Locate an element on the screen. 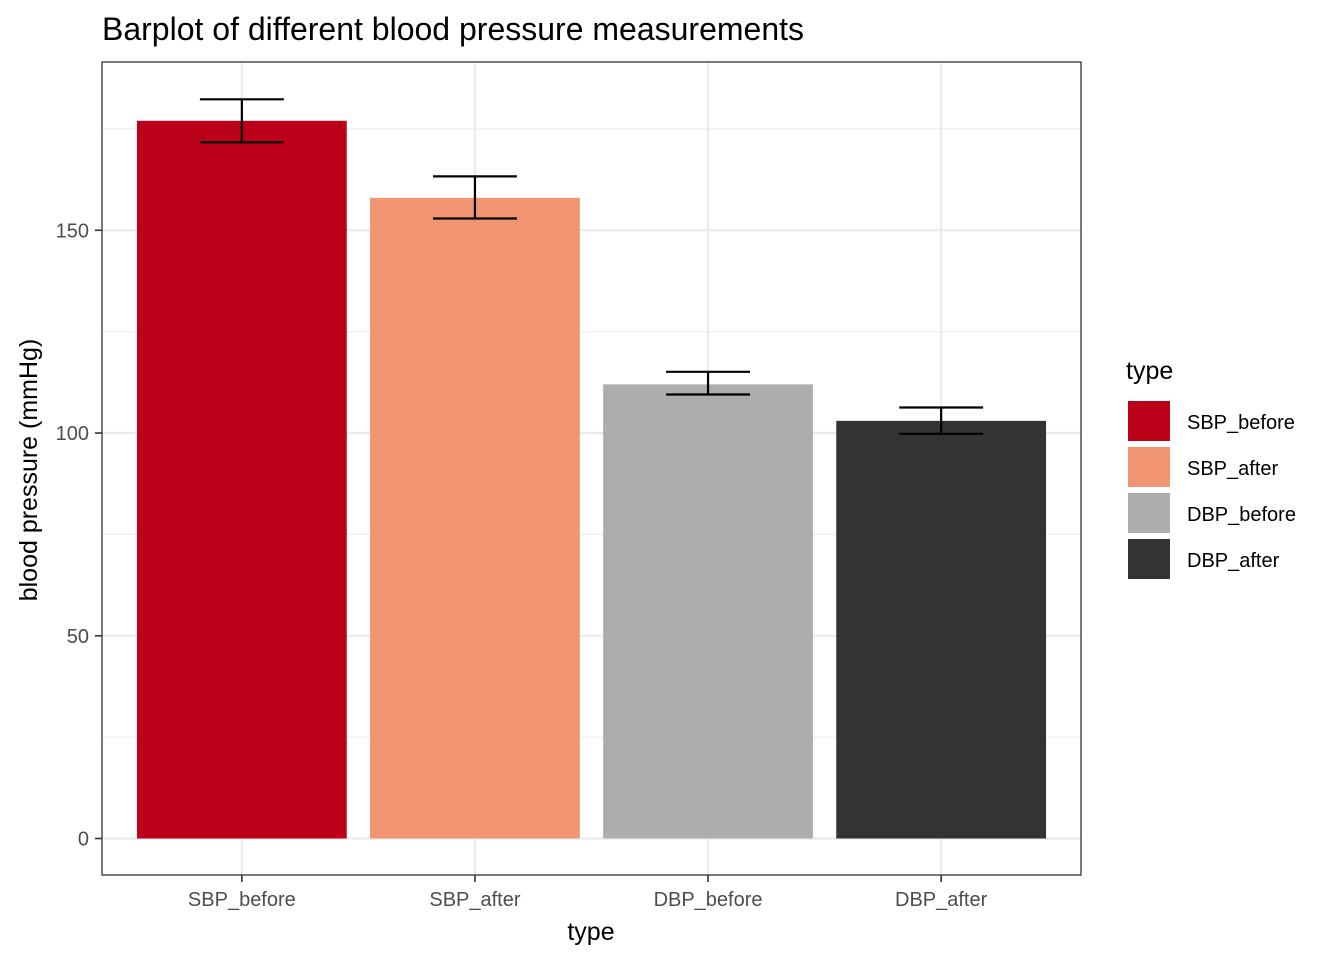  bar-sbp-after is located at coordinates (475, 518).